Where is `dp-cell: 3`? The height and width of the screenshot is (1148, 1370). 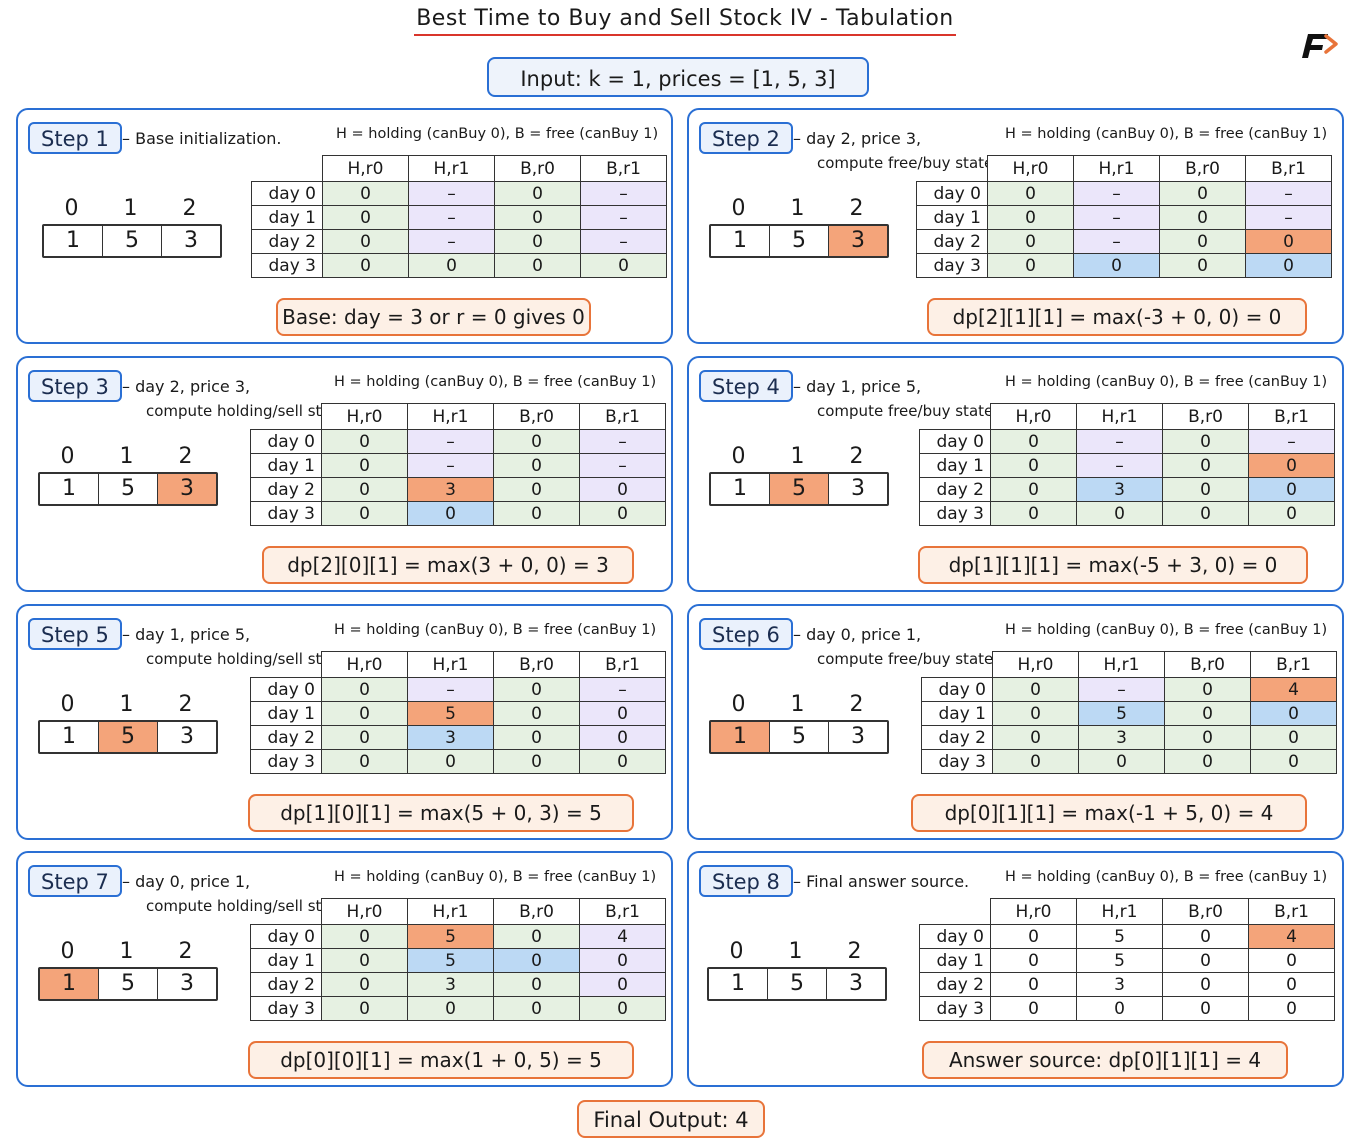 dp-cell: 3 is located at coordinates (1119, 489).